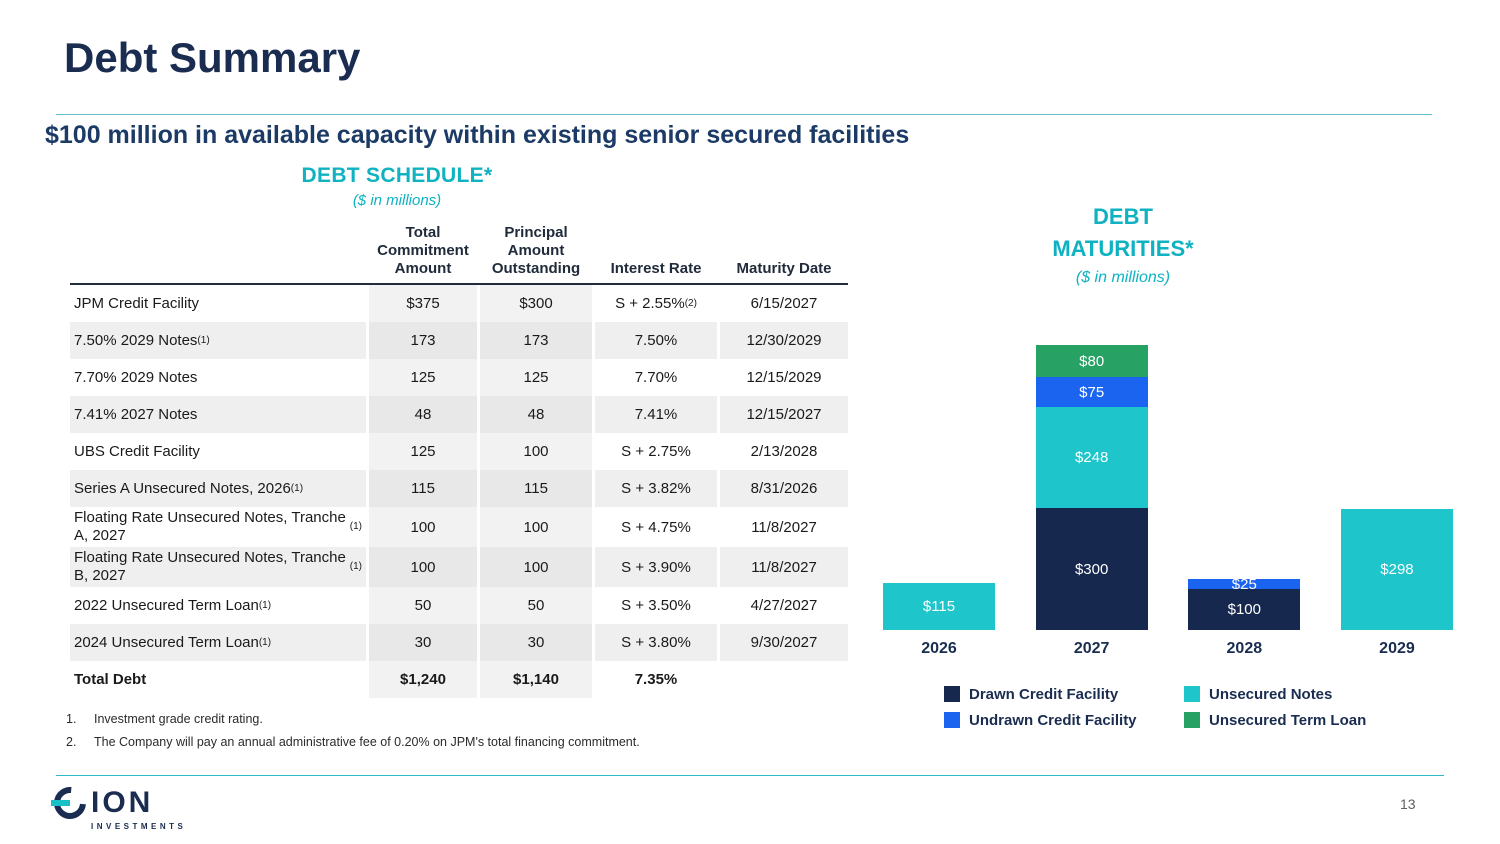 The height and width of the screenshot is (844, 1500). What do you see at coordinates (536, 340) in the screenshot?
I see `outstanding-amount: 173` at bounding box center [536, 340].